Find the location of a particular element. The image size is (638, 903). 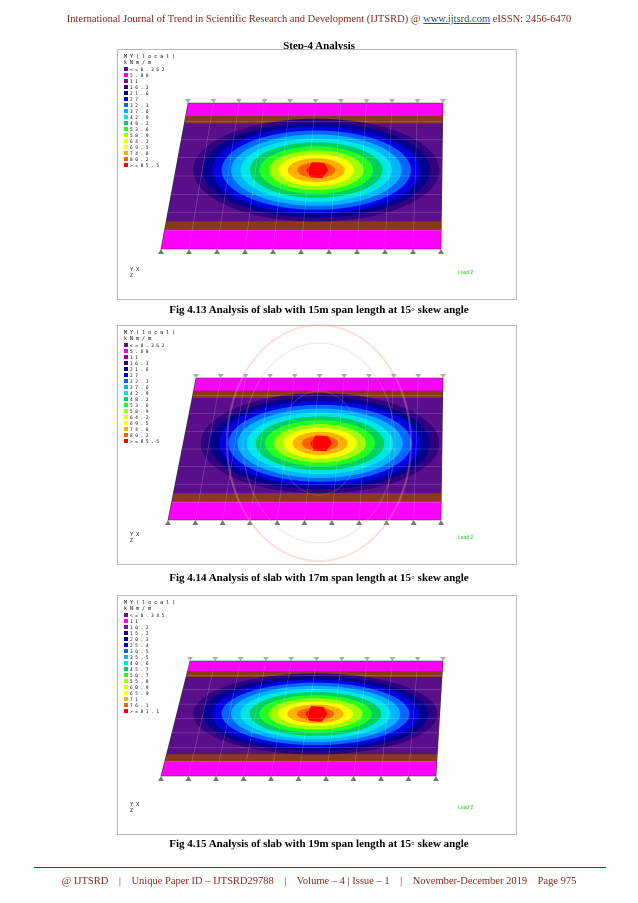

legend-label: 5 . 6 8 is located at coordinates (139, 352).